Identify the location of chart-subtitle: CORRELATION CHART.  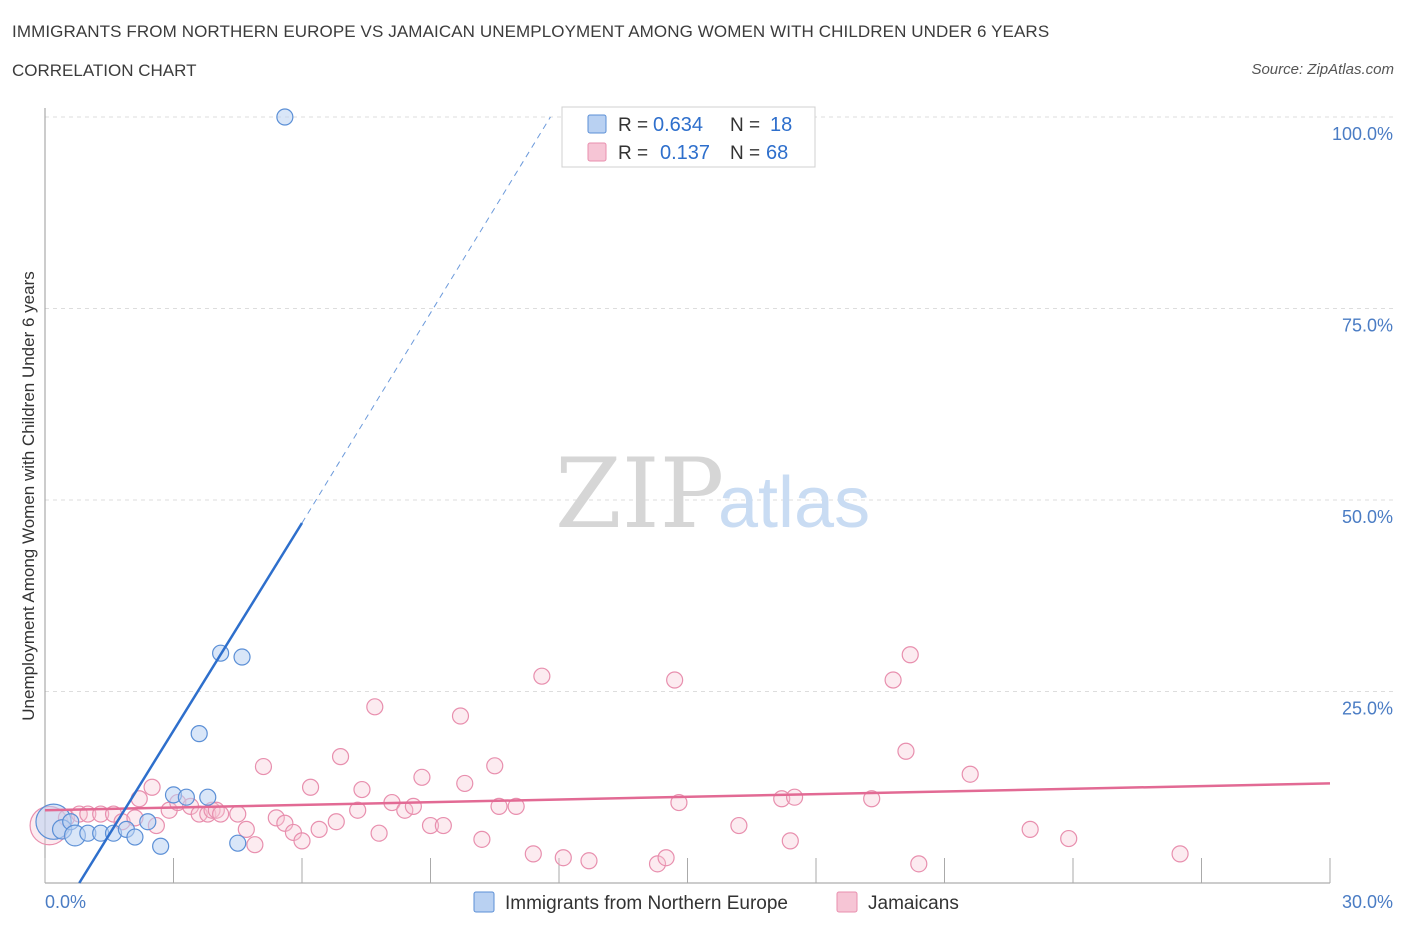
(104, 70).